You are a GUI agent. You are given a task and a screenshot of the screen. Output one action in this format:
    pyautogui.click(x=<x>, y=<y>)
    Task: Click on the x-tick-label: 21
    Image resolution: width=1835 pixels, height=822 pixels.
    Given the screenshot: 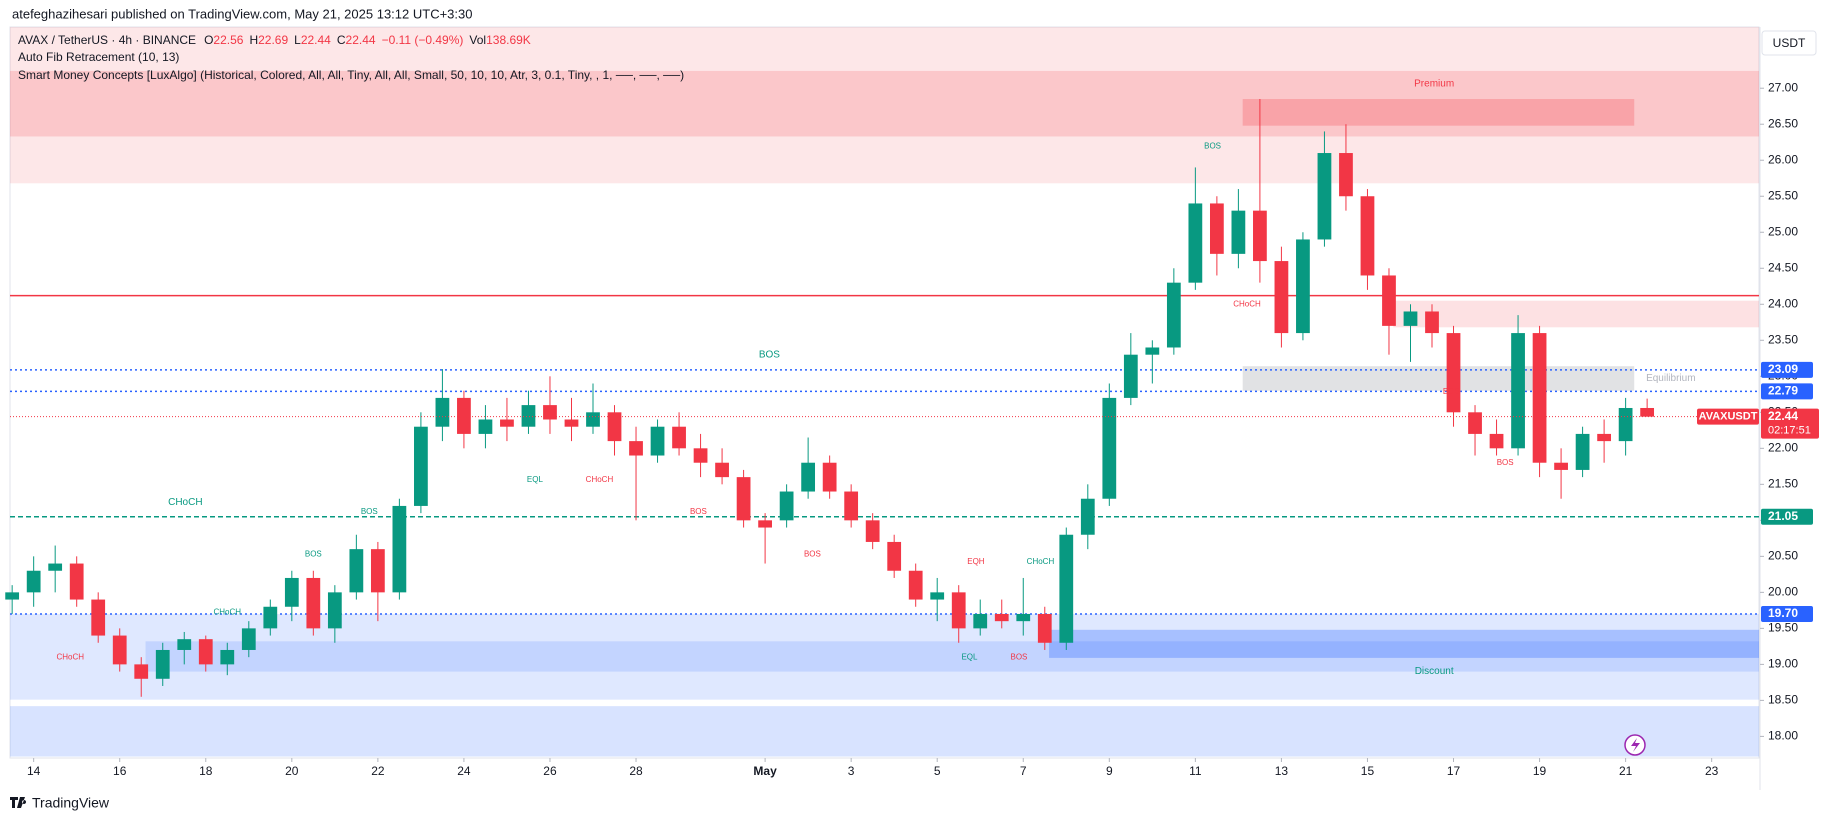 What is the action you would take?
    pyautogui.click(x=1626, y=771)
    